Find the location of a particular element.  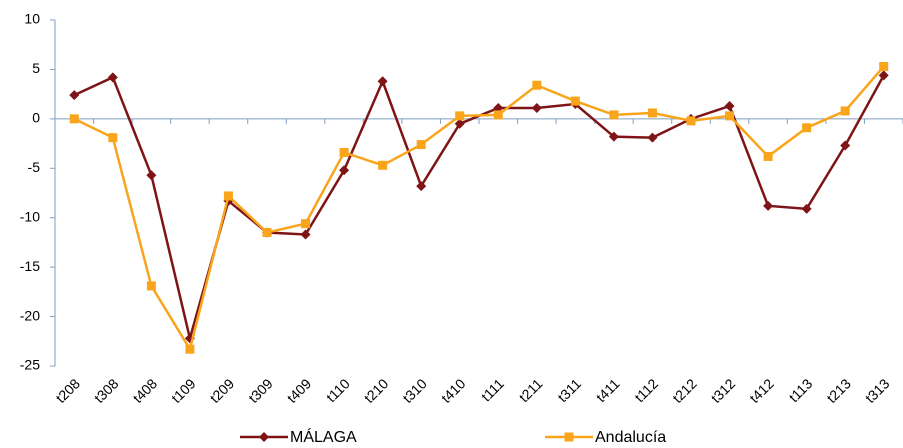

x-tick-label: t308 is located at coordinates (106, 390).